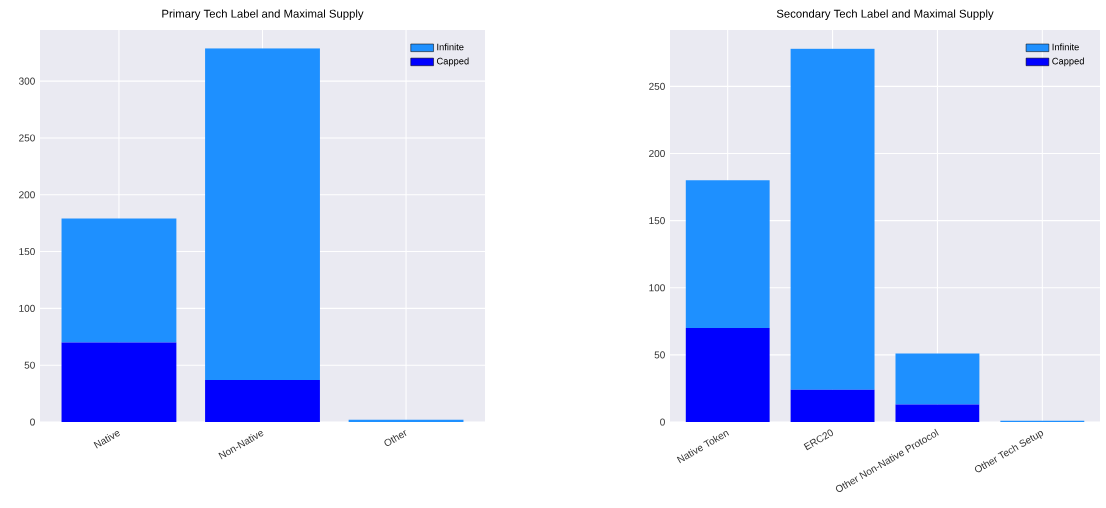 The image size is (1106, 508). I want to click on y-tick-label: 300, so click(26, 81).